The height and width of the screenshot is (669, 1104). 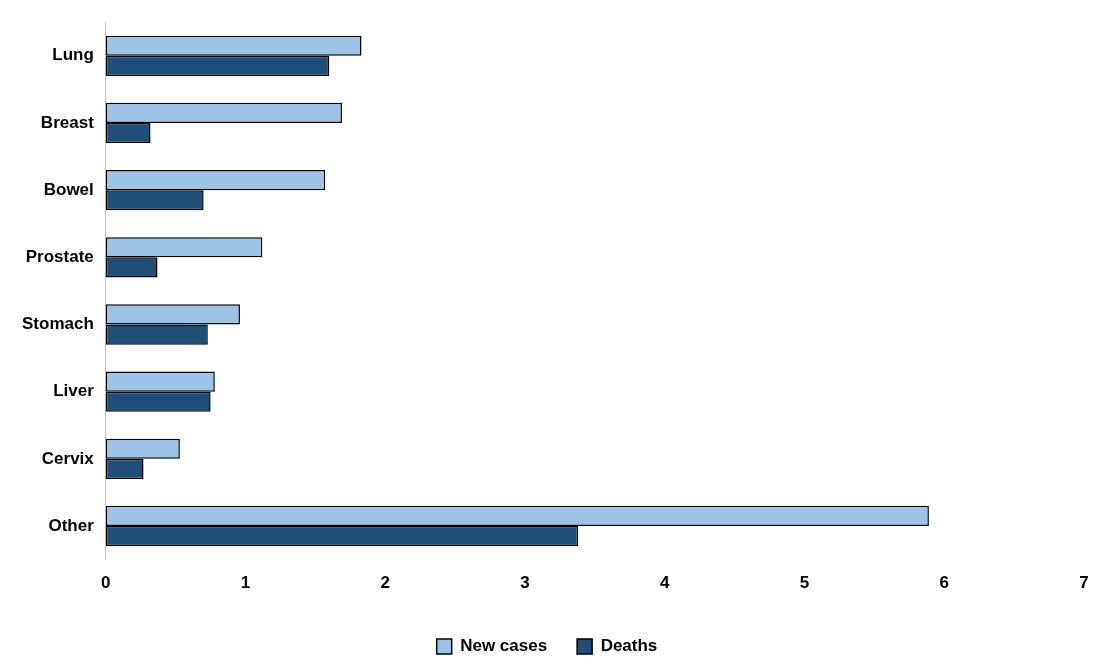 I want to click on legend-label: Deaths, so click(x=629, y=646).